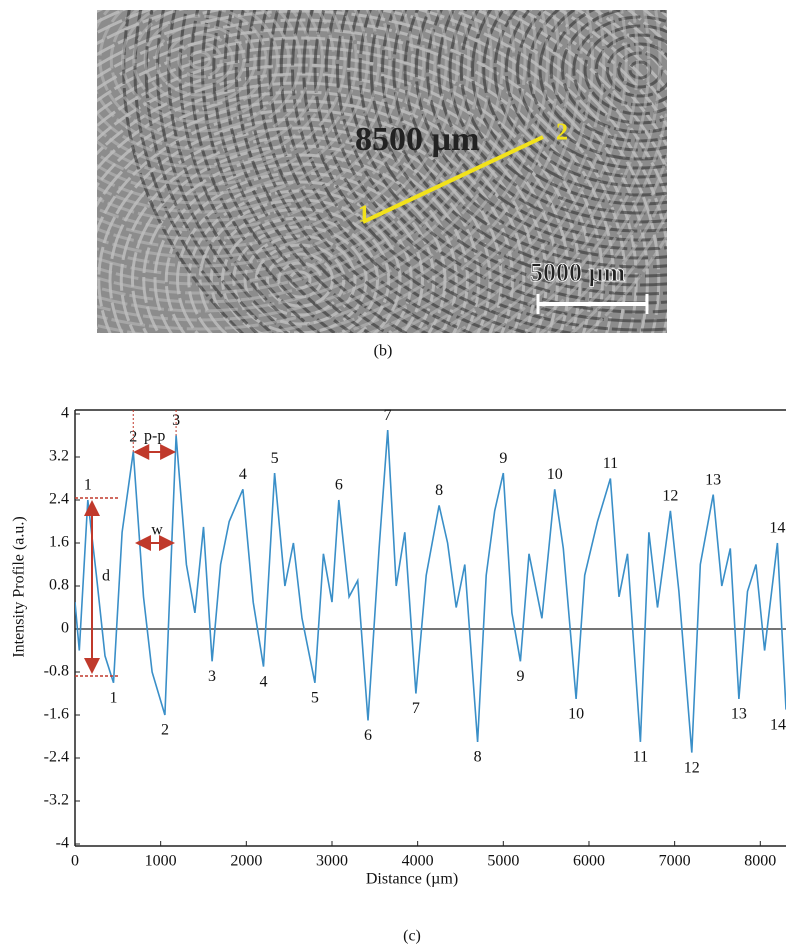 This screenshot has height=947, width=786. What do you see at coordinates (439, 490) in the screenshot?
I see `extremum-label: 8` at bounding box center [439, 490].